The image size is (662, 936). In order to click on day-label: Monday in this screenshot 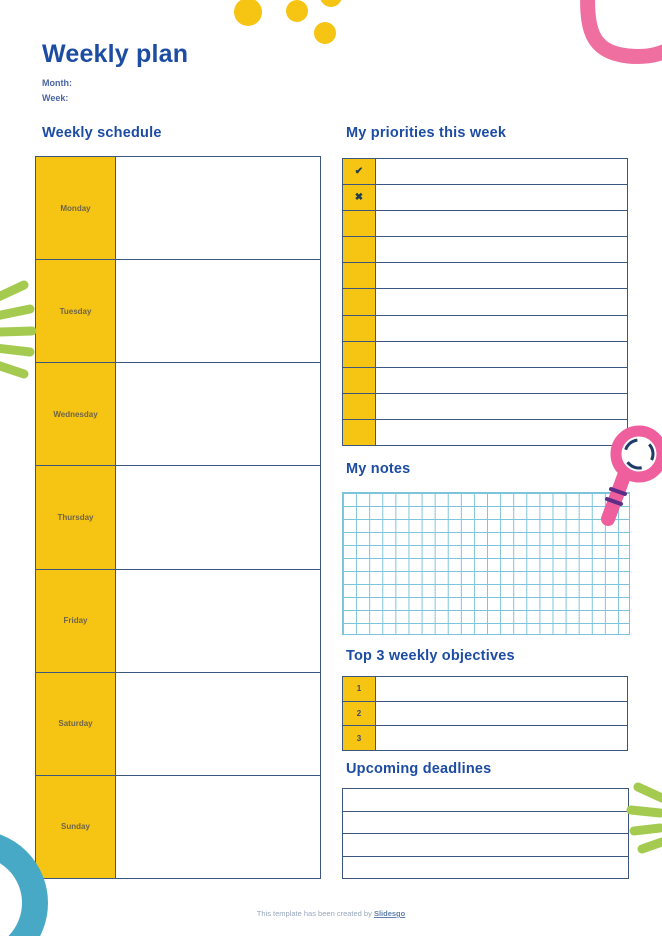, I will do `click(75, 208)`.